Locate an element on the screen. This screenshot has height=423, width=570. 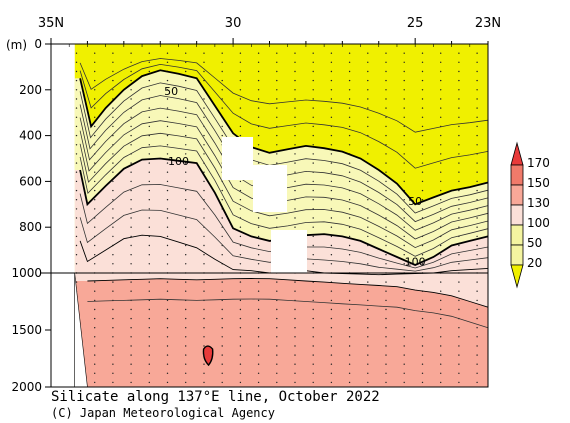
y-tick-label: 0 is located at coordinates (38, 44).